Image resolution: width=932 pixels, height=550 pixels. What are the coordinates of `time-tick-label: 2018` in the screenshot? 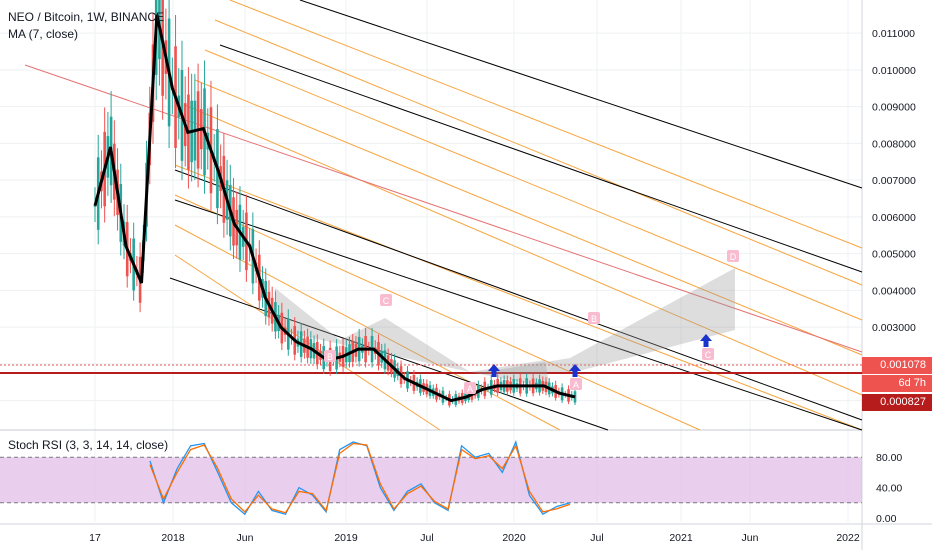 It's located at (173, 538).